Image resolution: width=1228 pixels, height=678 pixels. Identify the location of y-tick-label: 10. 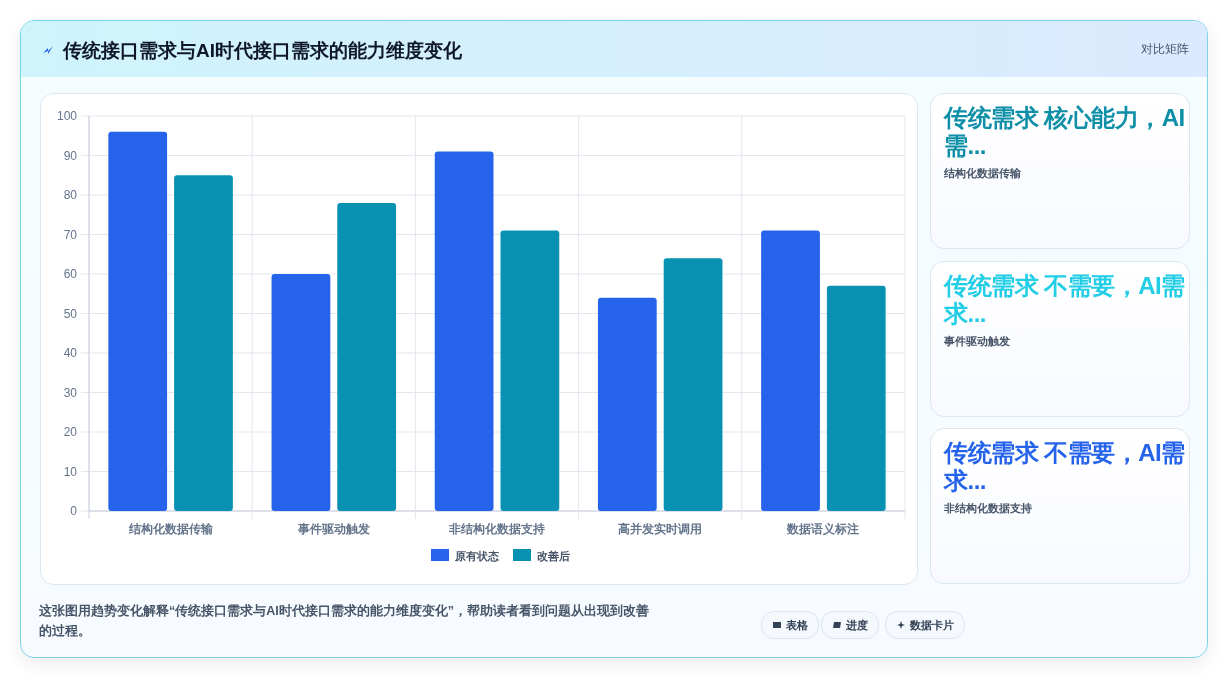
(70, 471).